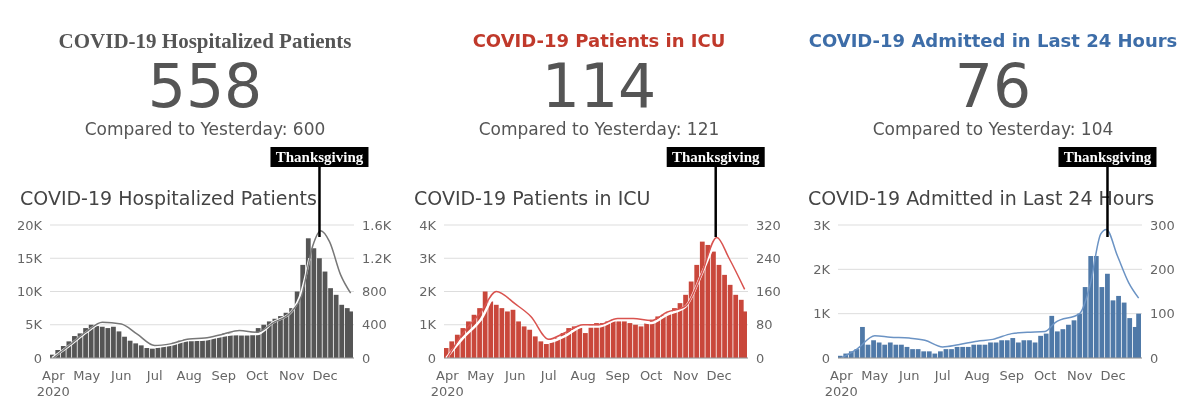  What do you see at coordinates (768, 225) in the screenshot?
I see `y2-tick-label: 320` at bounding box center [768, 225].